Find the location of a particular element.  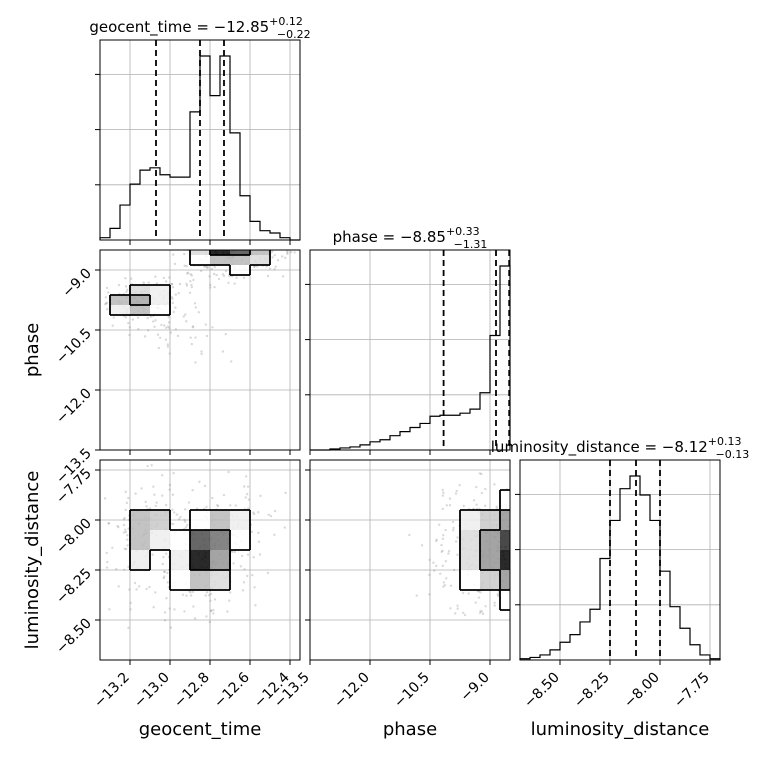

x-tick-label: −8.00 is located at coordinates (642, 691).